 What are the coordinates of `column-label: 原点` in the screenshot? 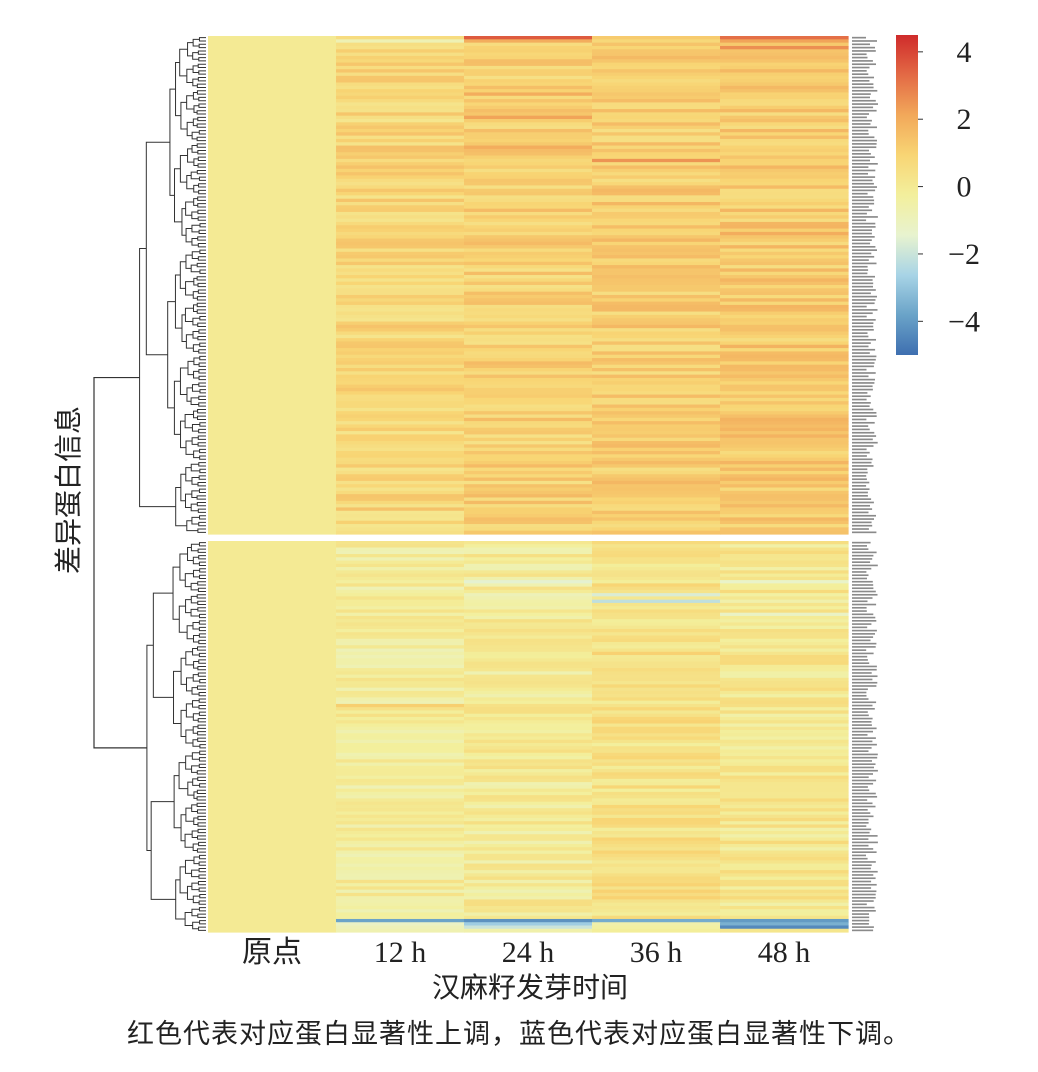 It's located at (272, 952).